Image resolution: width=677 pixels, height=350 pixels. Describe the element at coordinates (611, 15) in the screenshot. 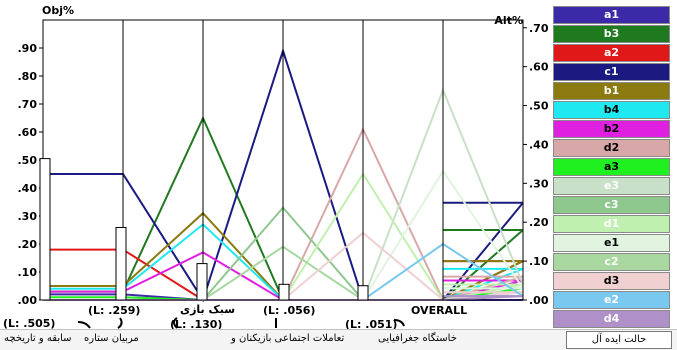

I see `legend-item-a1: a1` at that location.